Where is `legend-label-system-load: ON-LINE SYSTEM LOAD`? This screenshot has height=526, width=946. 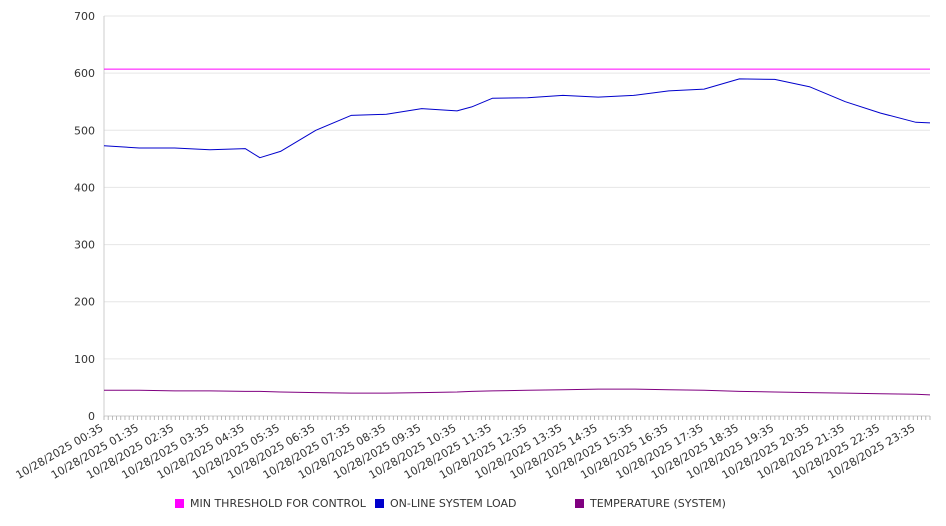
legend-label-system-load: ON-LINE SYSTEM LOAD is located at coordinates (453, 503).